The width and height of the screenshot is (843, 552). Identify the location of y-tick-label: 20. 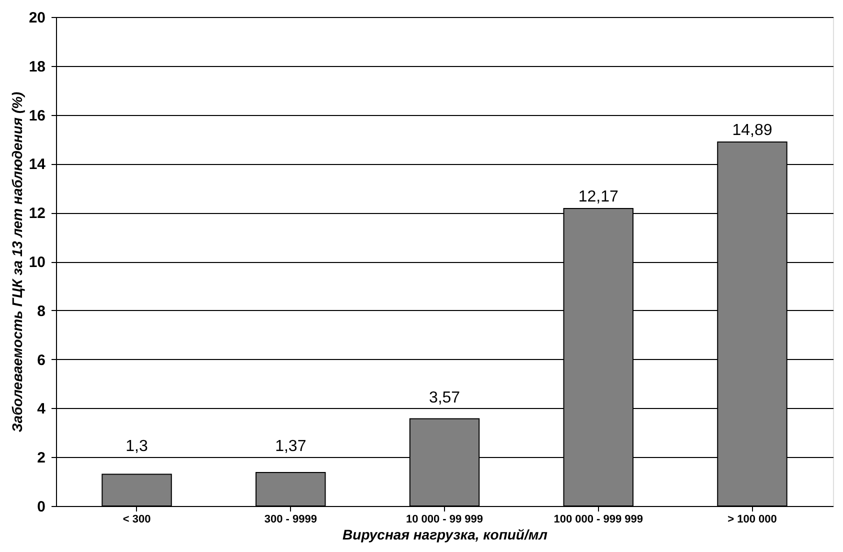
(37, 18).